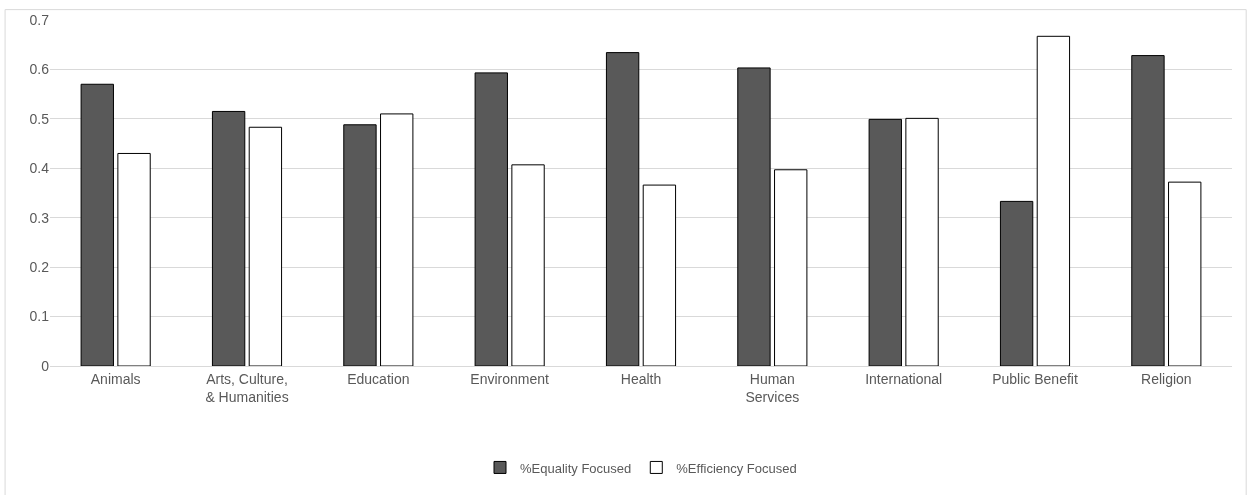  What do you see at coordinates (115, 378) in the screenshot?
I see `x-tick-label: Animals` at bounding box center [115, 378].